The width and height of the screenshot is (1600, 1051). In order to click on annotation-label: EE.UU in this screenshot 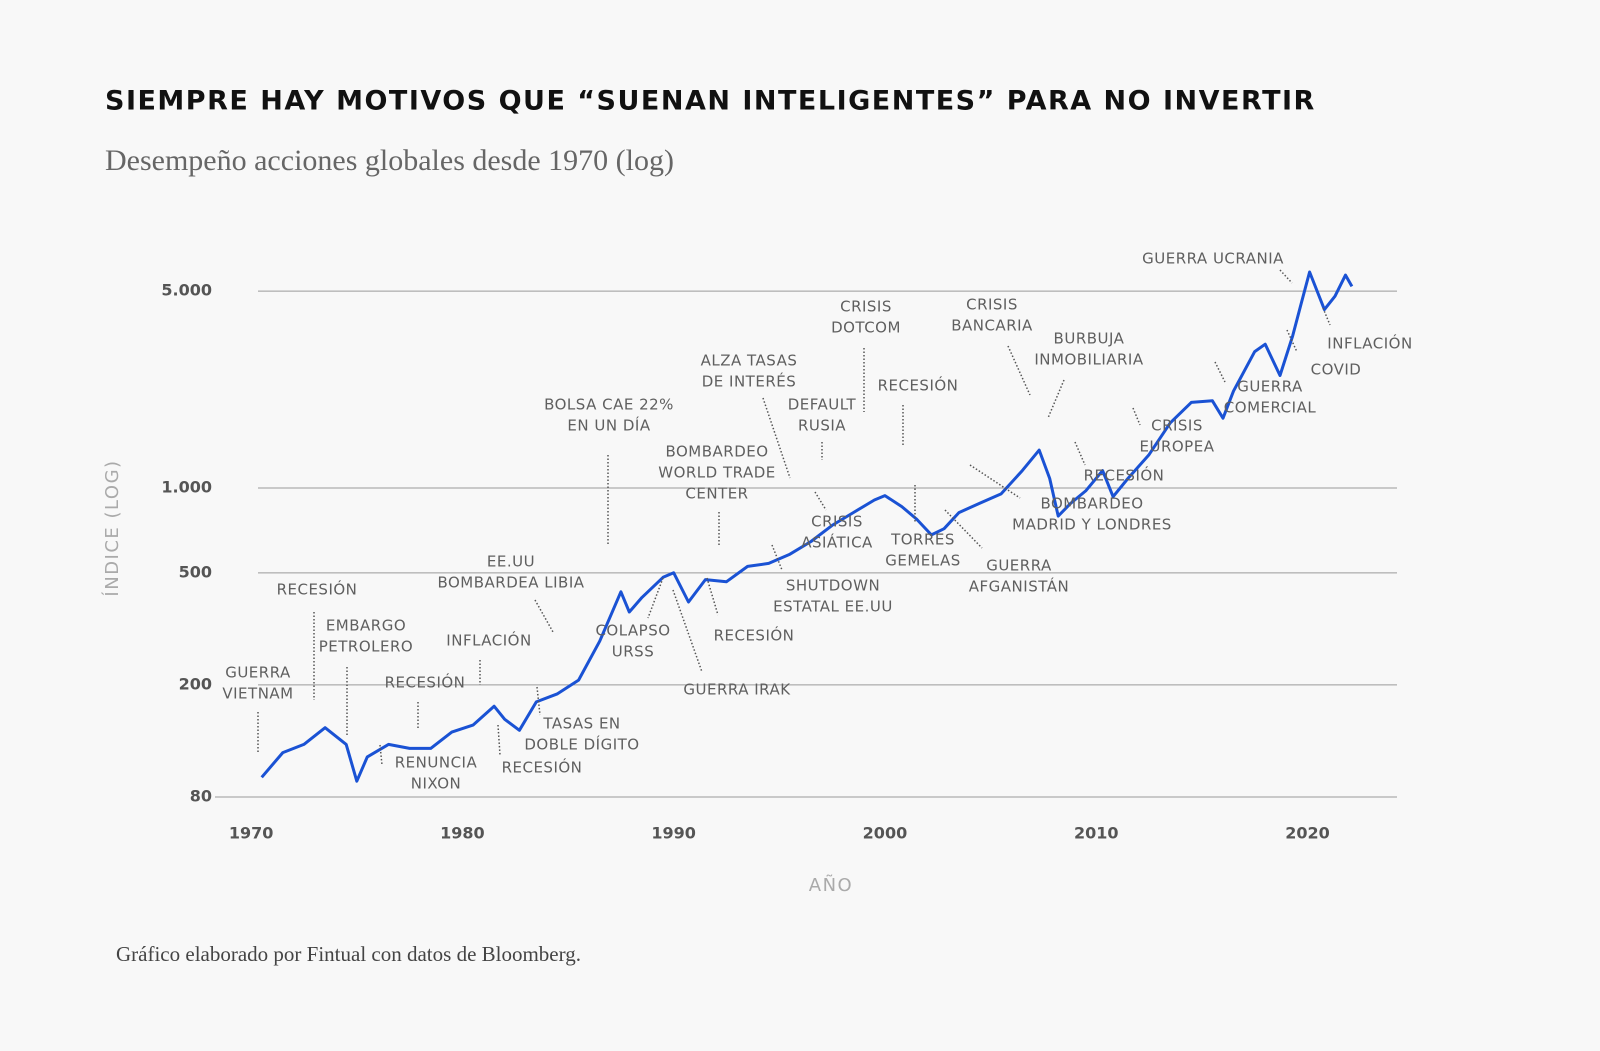, I will do `click(511, 562)`.